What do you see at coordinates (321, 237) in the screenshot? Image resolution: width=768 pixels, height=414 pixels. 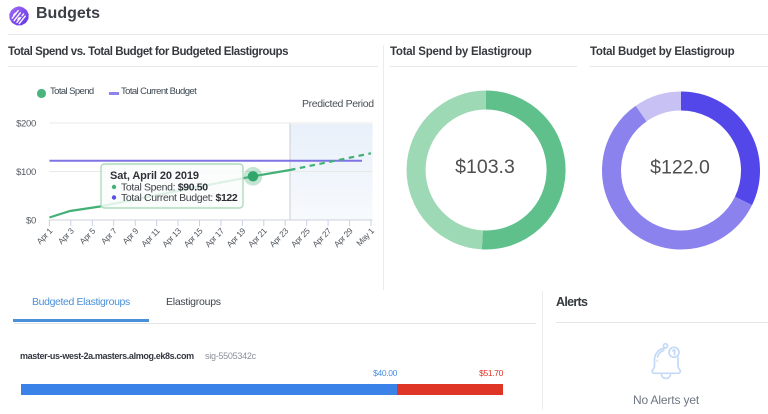 I see `svg-text: Apr 27` at bounding box center [321, 237].